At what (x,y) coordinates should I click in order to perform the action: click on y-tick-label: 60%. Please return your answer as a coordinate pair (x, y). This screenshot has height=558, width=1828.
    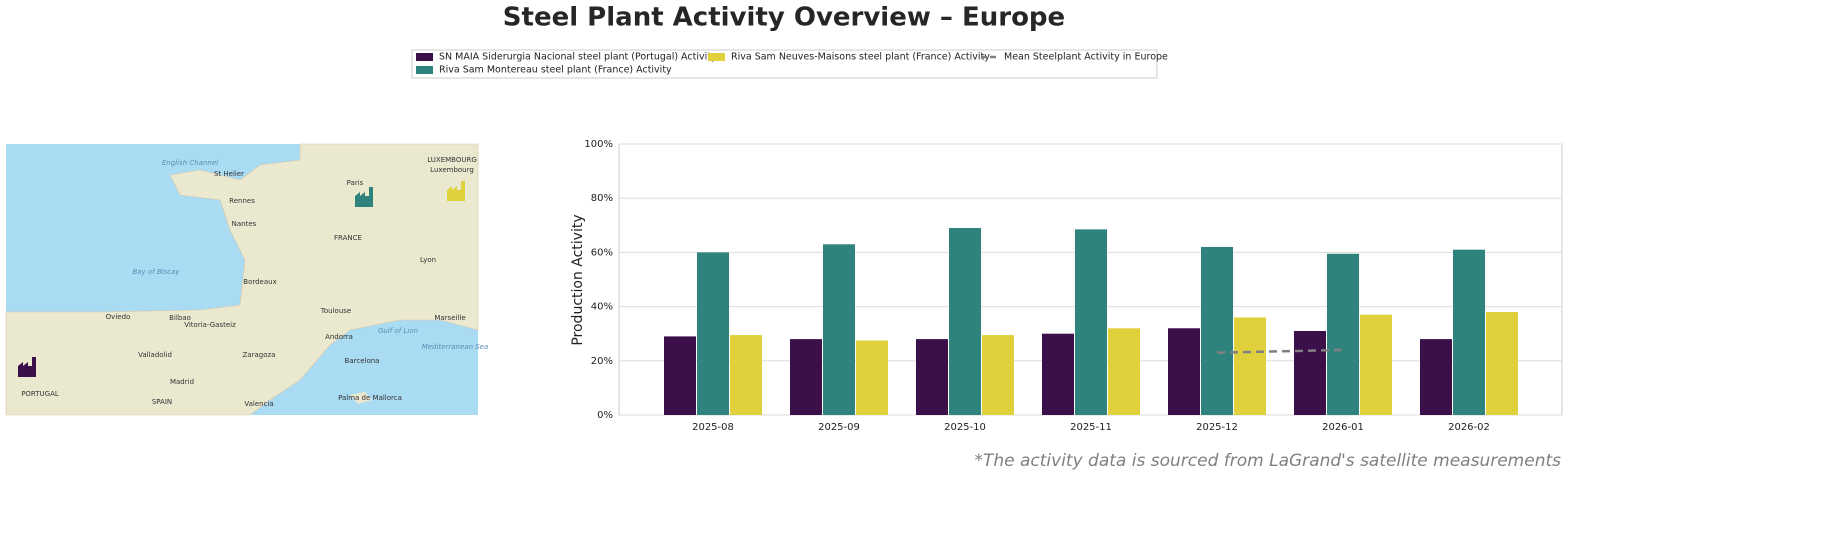
    Looking at the image, I should click on (602, 252).